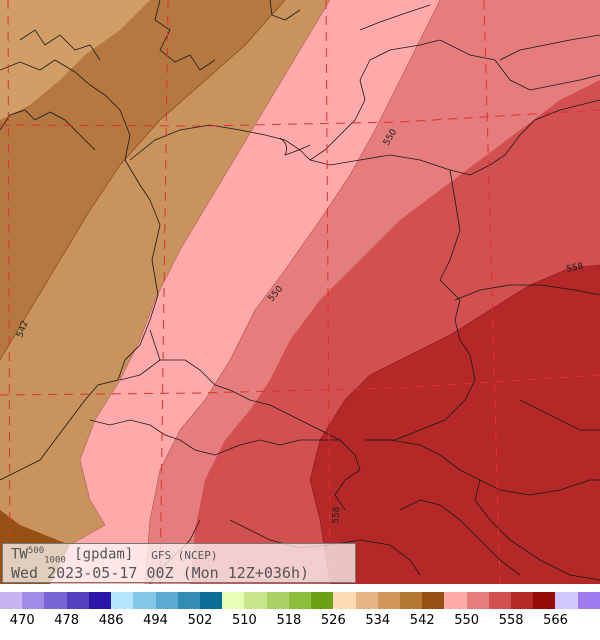 This screenshot has width=600, height=640. What do you see at coordinates (155, 620) in the screenshot?
I see `legend-tick-label: 494` at bounding box center [155, 620].